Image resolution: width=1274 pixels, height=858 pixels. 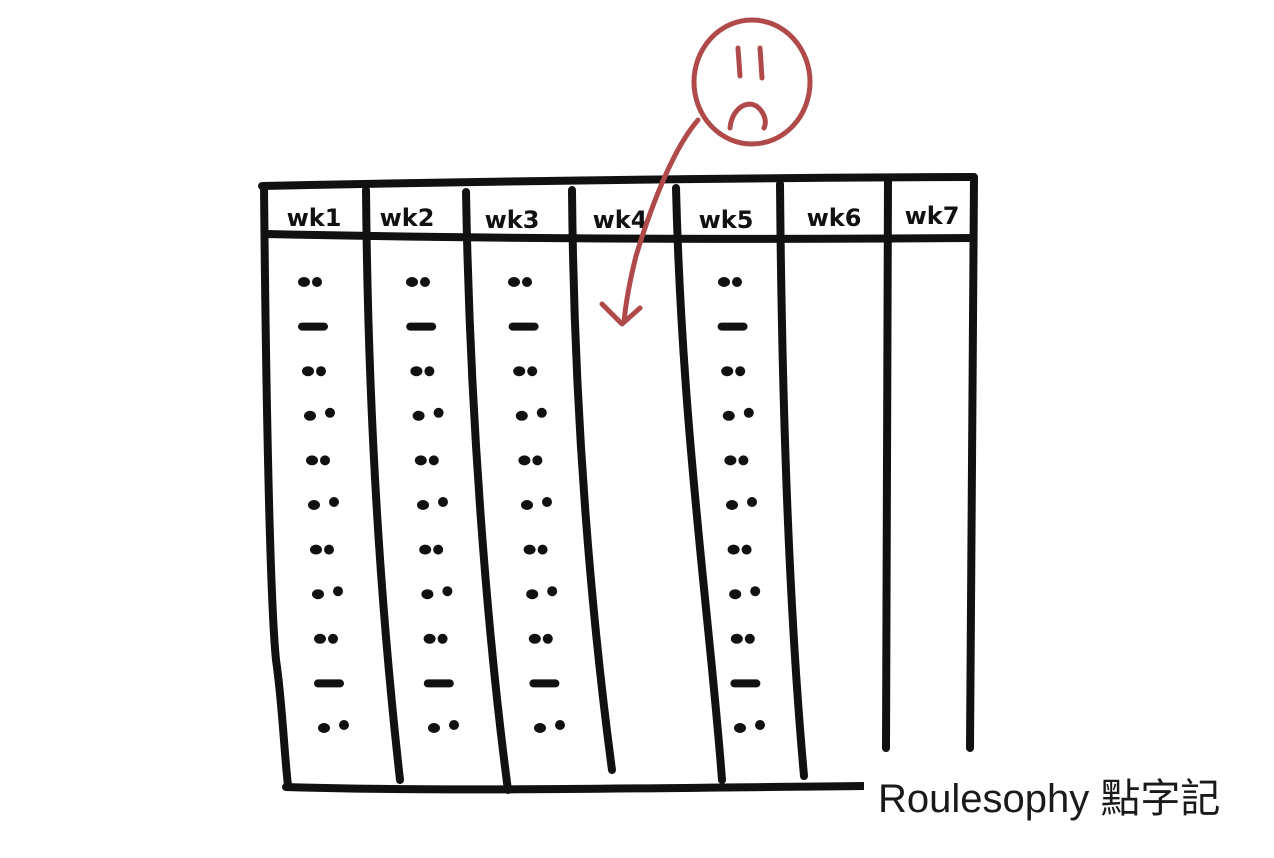 I want to click on sad-face-eye-right, so click(x=761, y=63).